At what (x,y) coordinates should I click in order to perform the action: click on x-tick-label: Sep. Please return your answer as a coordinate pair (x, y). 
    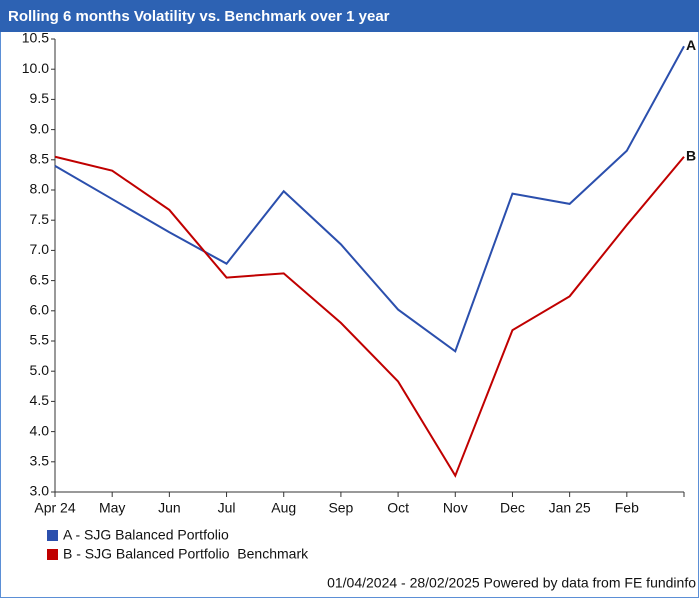
    Looking at the image, I should click on (340, 508).